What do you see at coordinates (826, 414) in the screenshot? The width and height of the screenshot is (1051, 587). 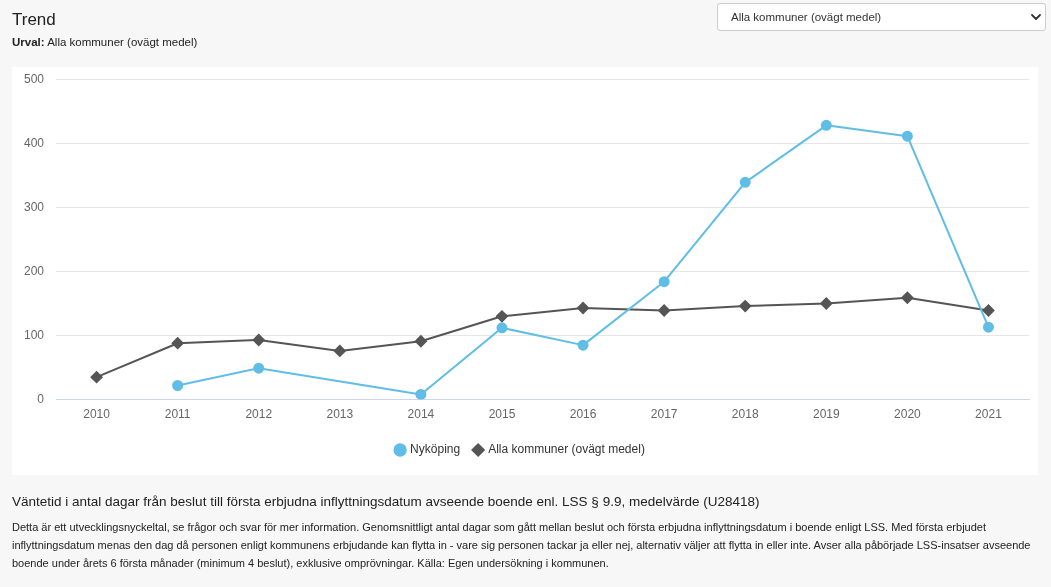 I see `x-tick-label: 2019` at bounding box center [826, 414].